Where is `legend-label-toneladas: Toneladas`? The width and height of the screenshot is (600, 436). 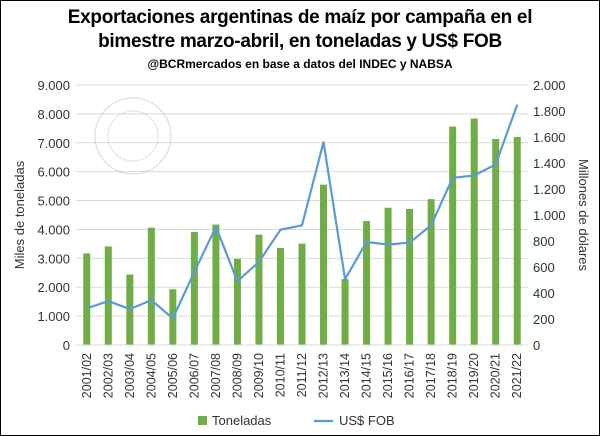 legend-label-toneladas: Toneladas is located at coordinates (242, 420).